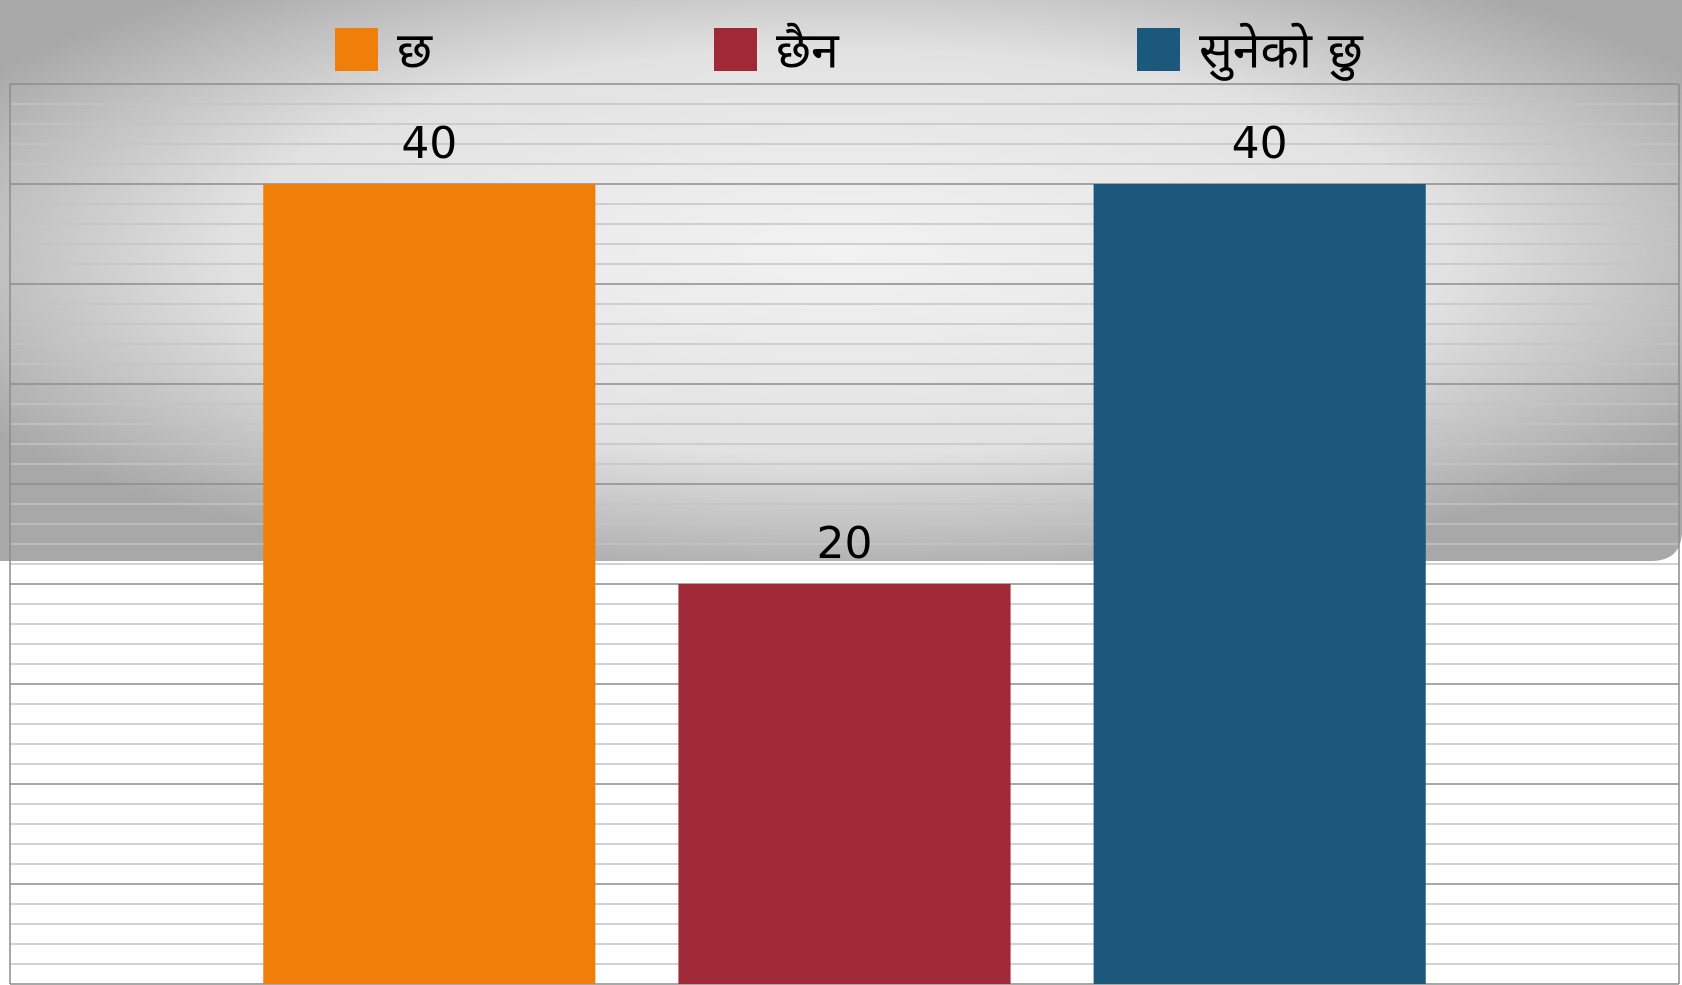  What do you see at coordinates (844, 784) in the screenshot?
I see `bar` at bounding box center [844, 784].